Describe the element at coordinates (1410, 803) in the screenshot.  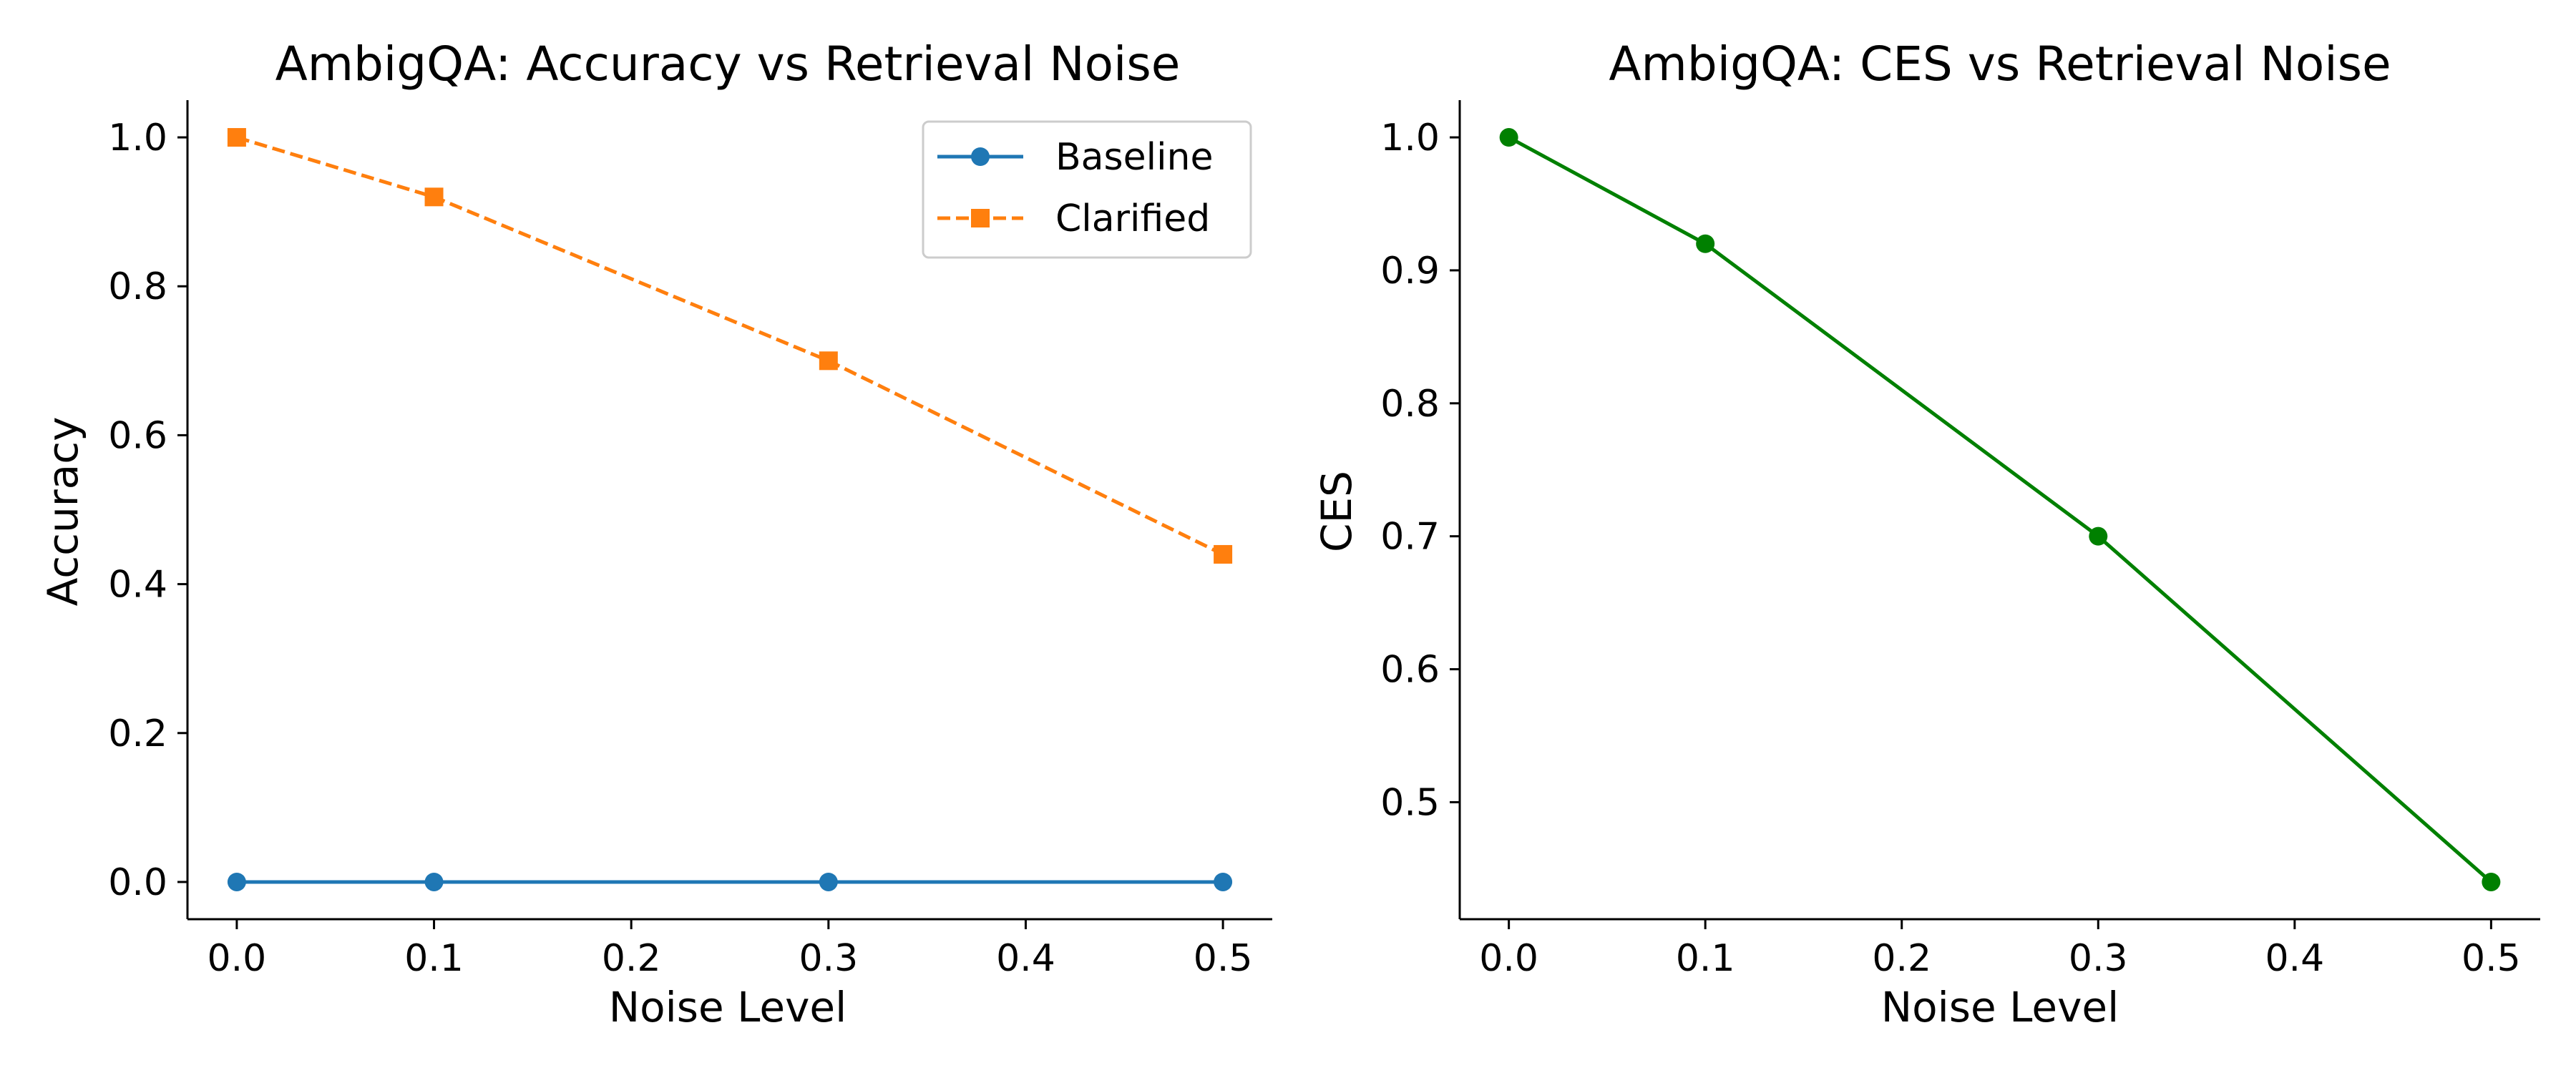
I see `y-tick-label: 0.5` at that location.